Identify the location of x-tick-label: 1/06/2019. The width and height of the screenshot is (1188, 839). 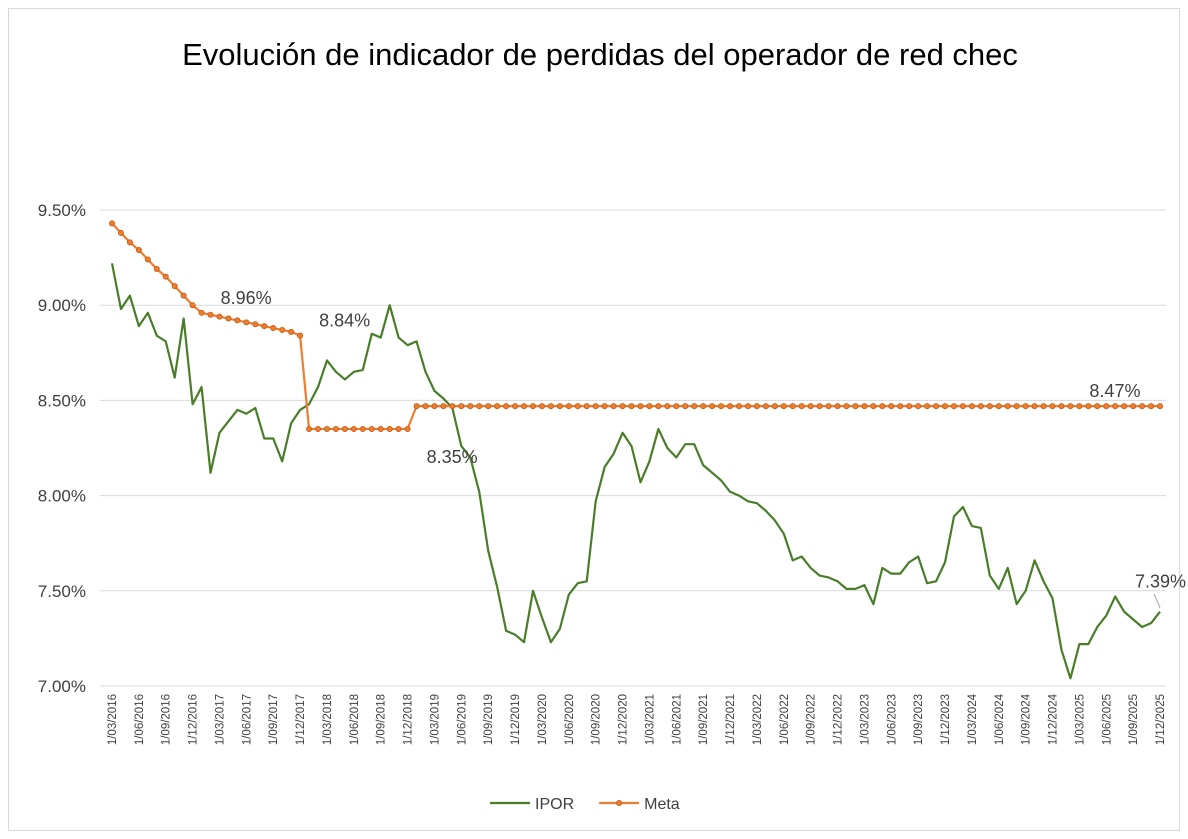
(462, 719).